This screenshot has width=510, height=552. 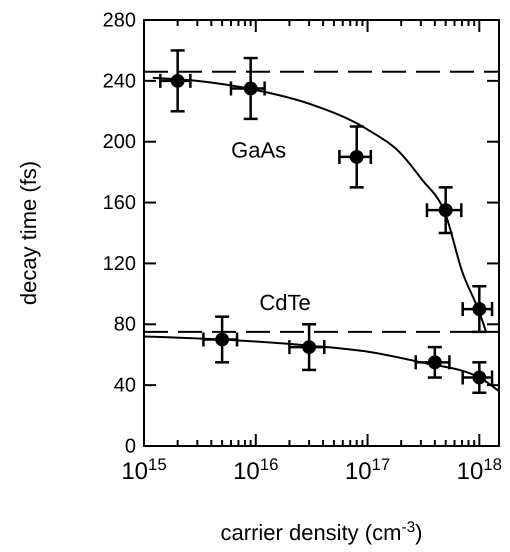 I want to click on text: GaAs, so click(x=258, y=149).